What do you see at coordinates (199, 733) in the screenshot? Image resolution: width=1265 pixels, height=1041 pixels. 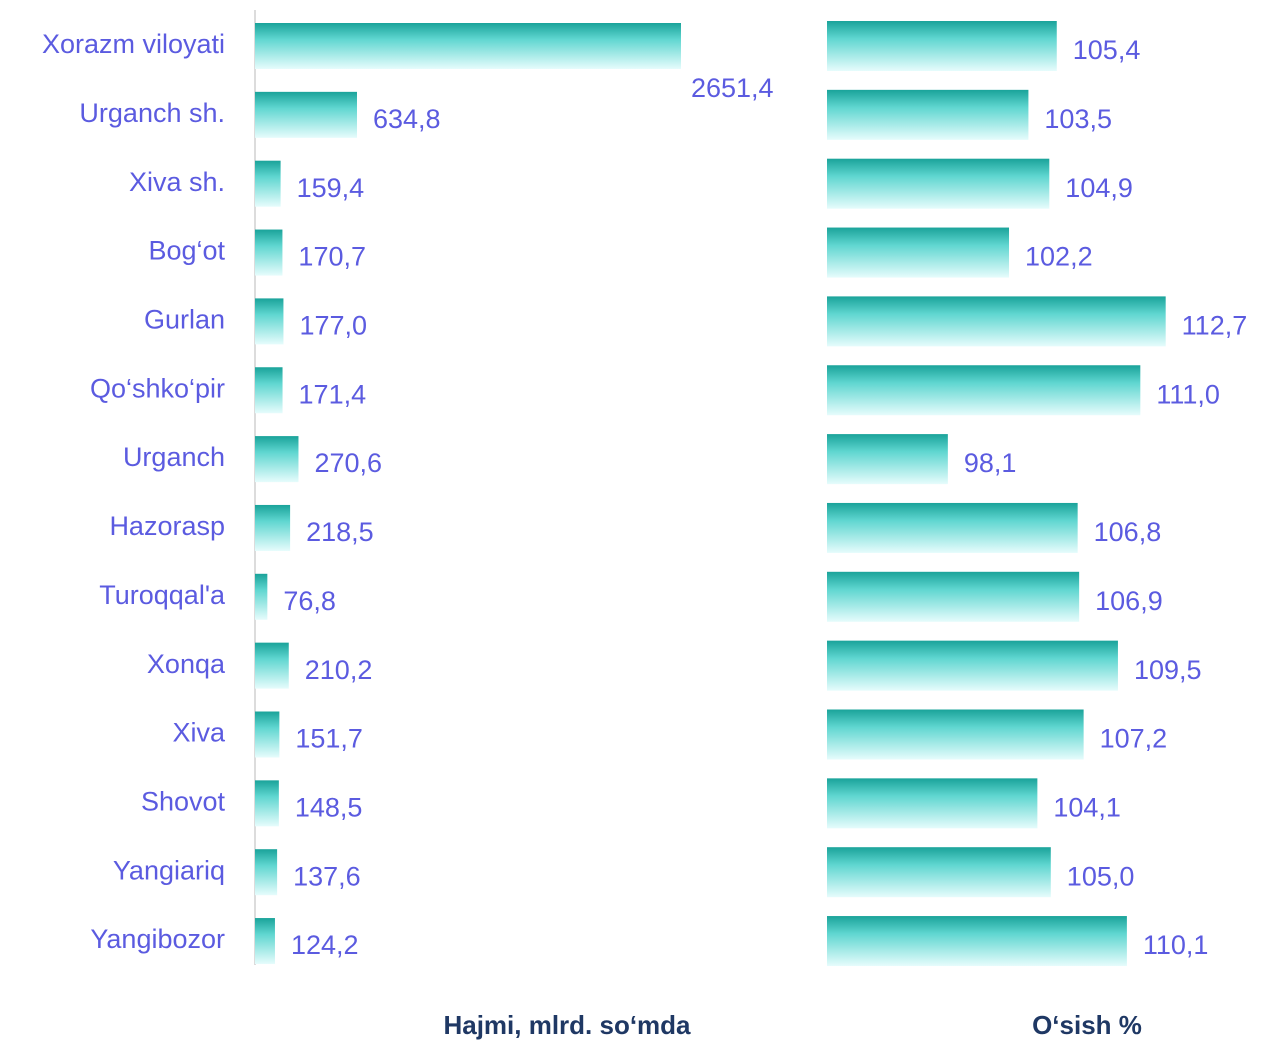 I see `y-tick-label: Xiva` at bounding box center [199, 733].